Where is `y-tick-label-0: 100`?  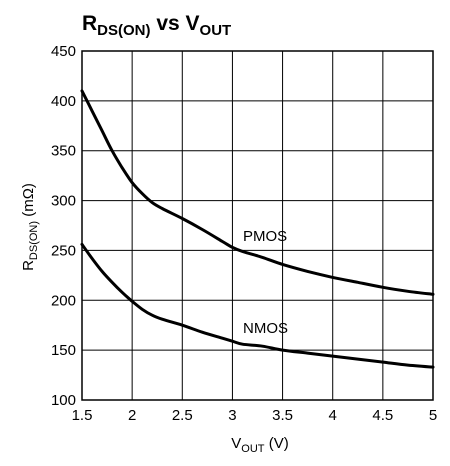
y-tick-label-0: 100 is located at coordinates (63, 400).